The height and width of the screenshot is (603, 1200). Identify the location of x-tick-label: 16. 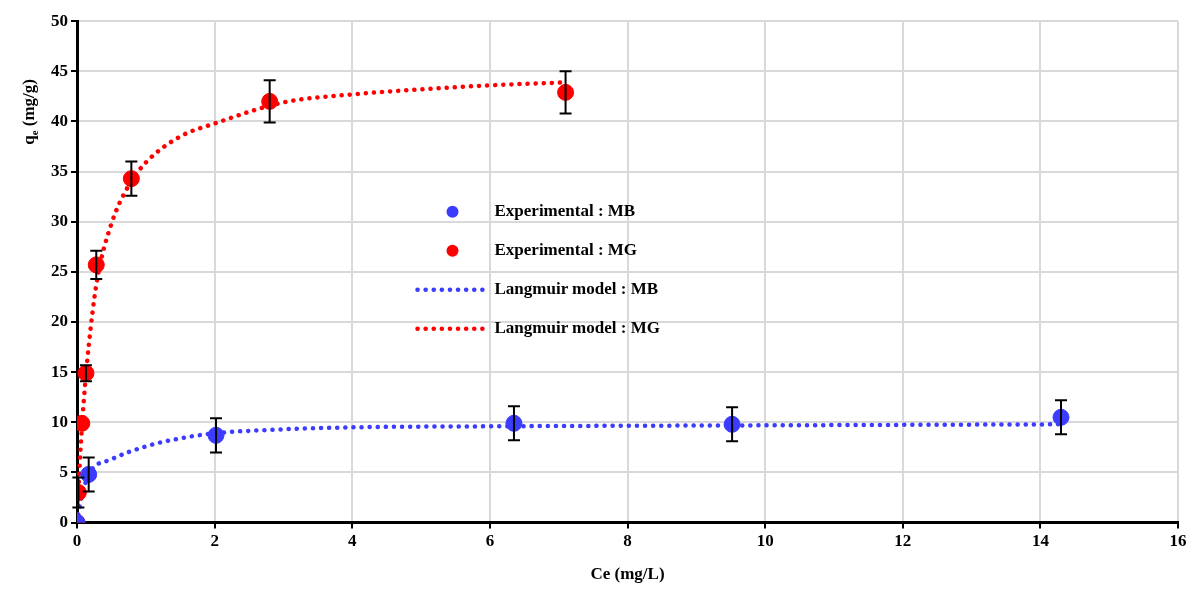
(1178, 541).